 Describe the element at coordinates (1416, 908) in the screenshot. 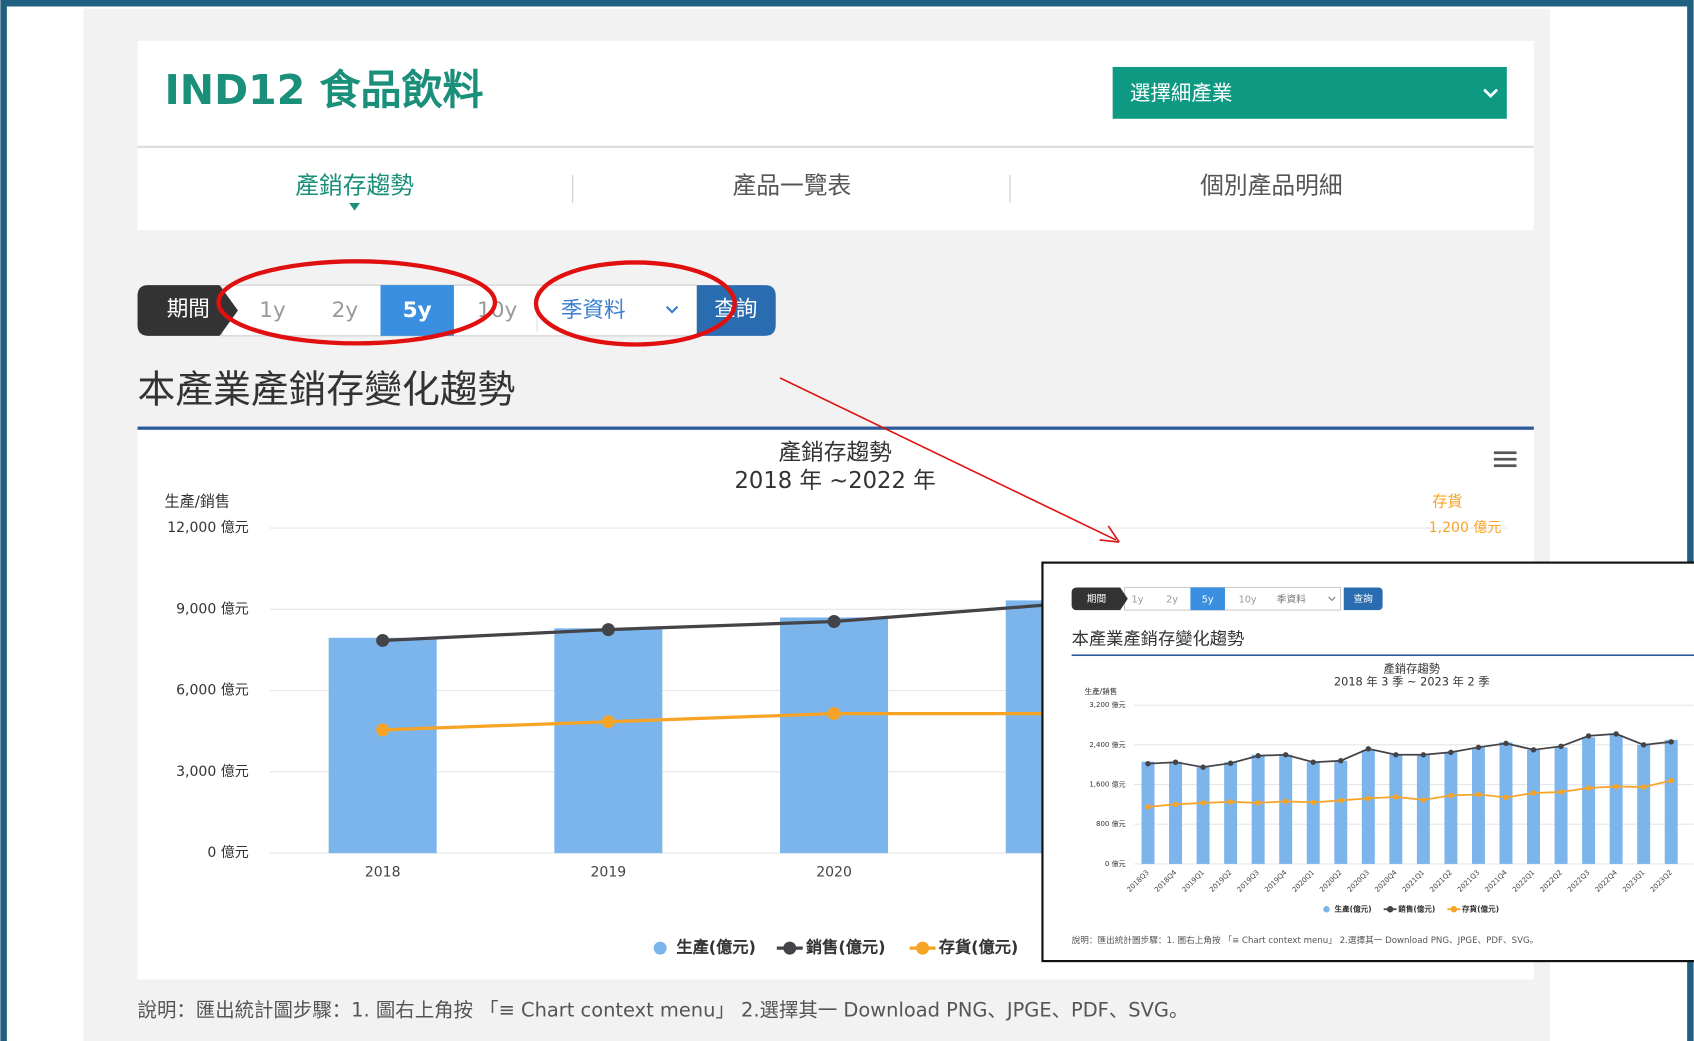

I see `legend-label: 銷售(億元)` at that location.